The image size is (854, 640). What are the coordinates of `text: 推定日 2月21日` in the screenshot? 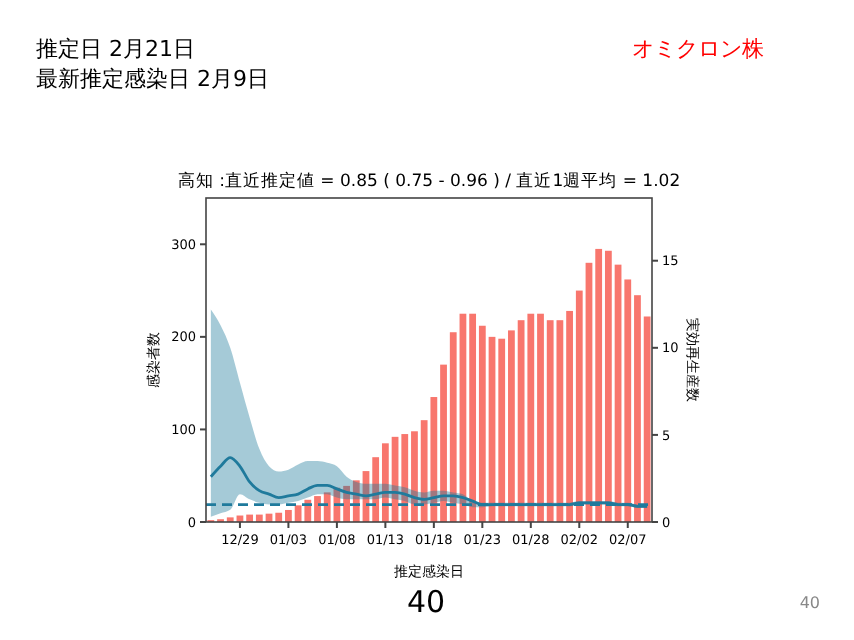 It's located at (115, 49).